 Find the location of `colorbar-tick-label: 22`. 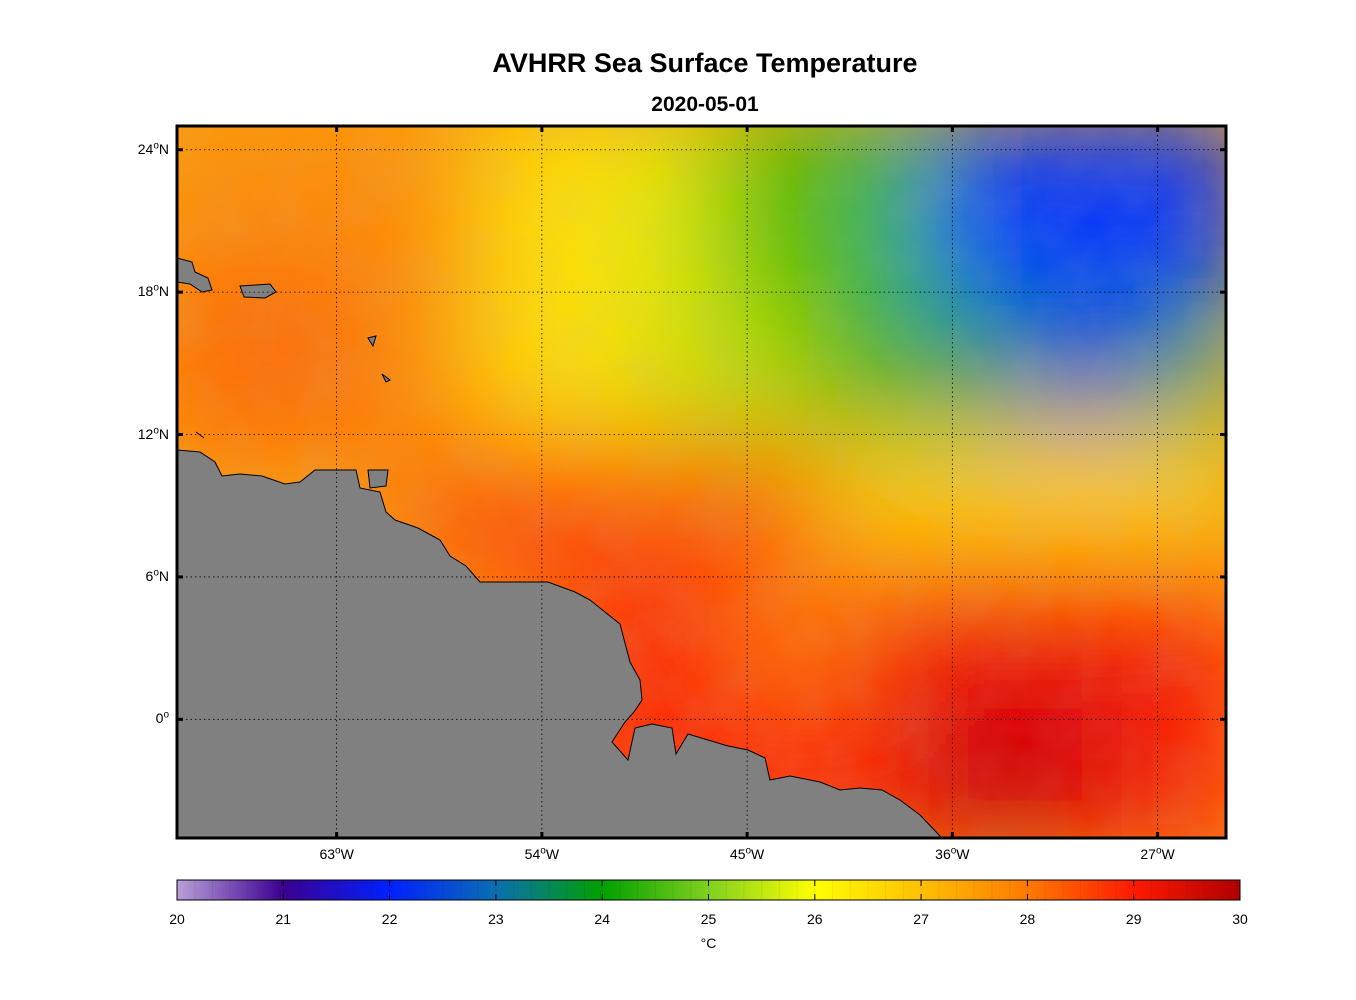

colorbar-tick-label: 22 is located at coordinates (390, 919).